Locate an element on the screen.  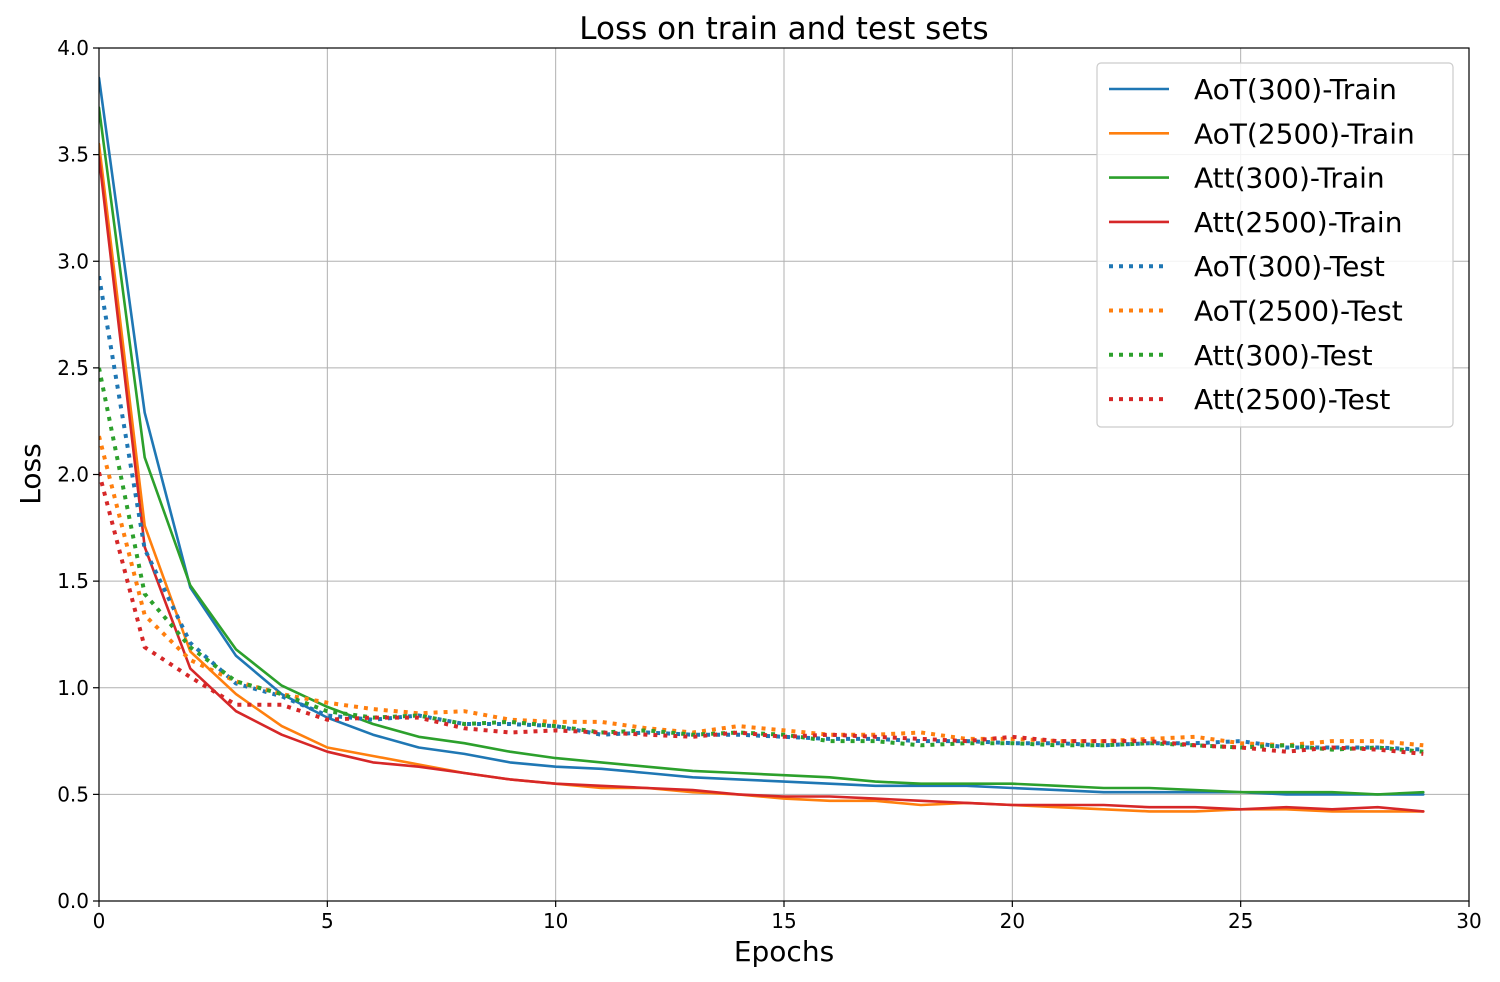
x-tick-label: 15 is located at coordinates (783, 921).